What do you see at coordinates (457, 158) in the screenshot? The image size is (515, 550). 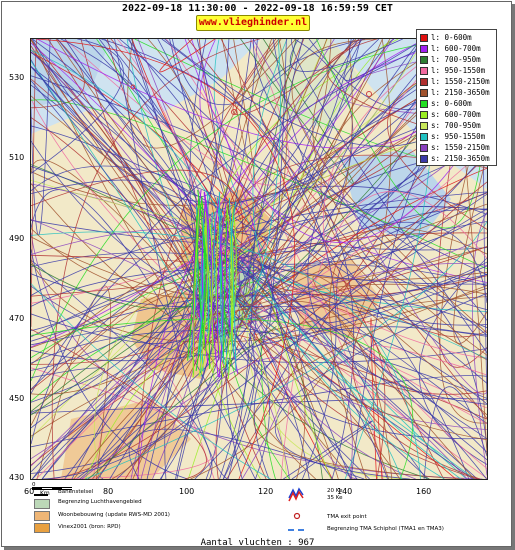 I see `legend-item: s: 2150-3650m` at bounding box center [457, 158].